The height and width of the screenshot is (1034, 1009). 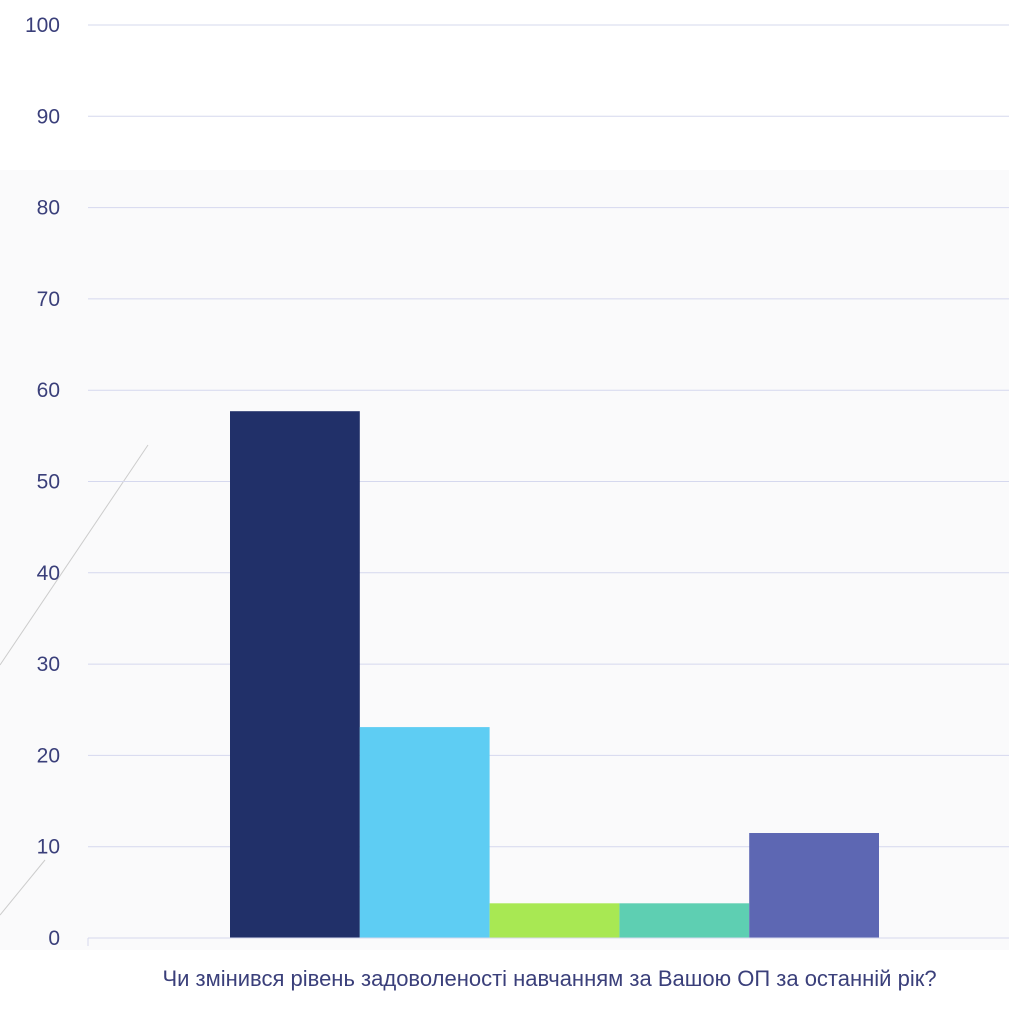 I want to click on y-axis-tick-labels: 0 10 20 30 40 50 60 70 80 90 100, so click(x=42, y=482).